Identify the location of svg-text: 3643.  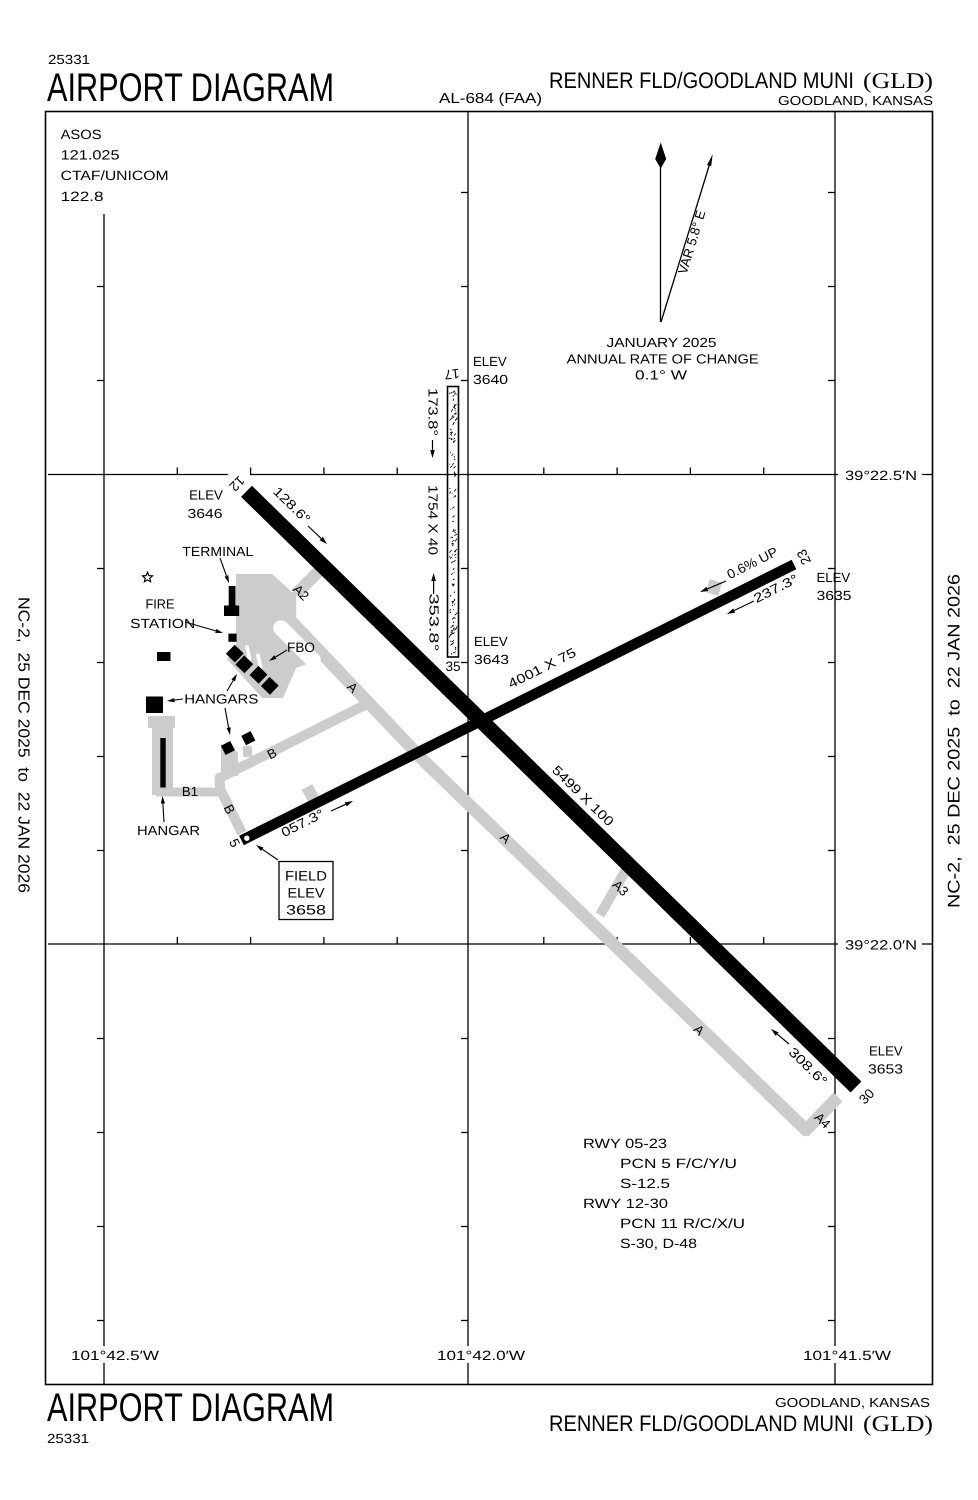
(491, 659).